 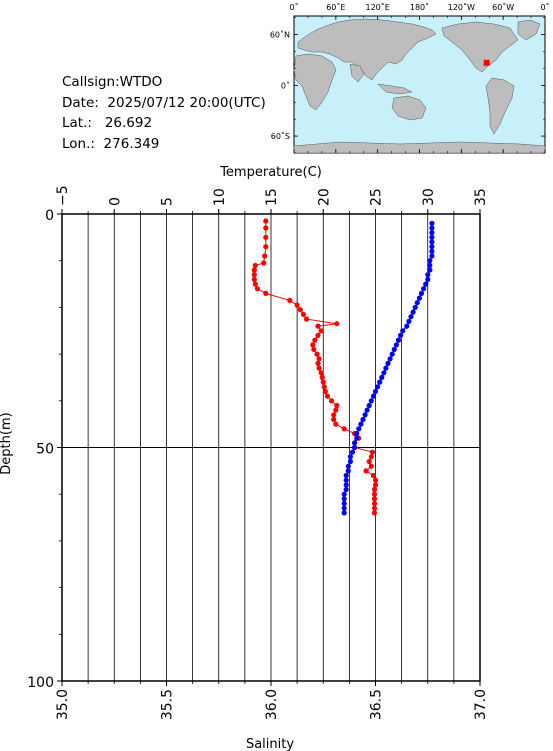 I want to click on callsign-value: WTDO, so click(x=141, y=82).